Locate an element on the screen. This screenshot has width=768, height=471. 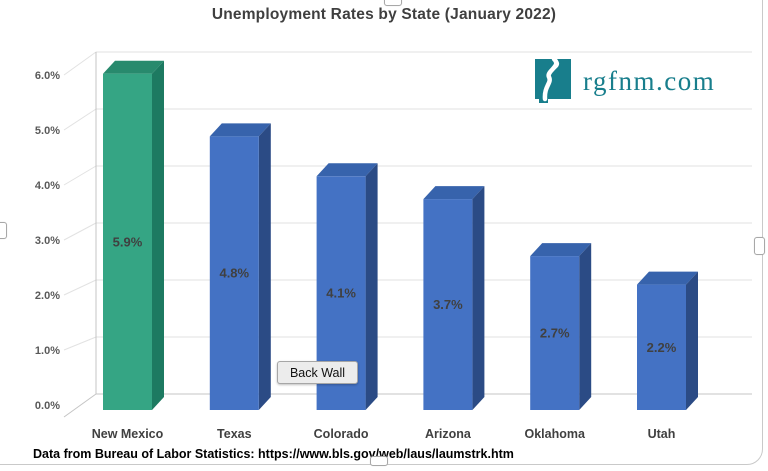
bar-data-label: 4.8% is located at coordinates (234, 273).